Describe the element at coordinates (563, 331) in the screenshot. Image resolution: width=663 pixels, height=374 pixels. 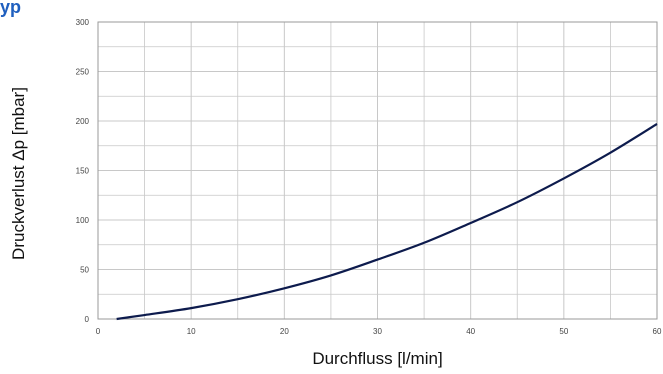
I see `x-tick-label: 50` at that location.